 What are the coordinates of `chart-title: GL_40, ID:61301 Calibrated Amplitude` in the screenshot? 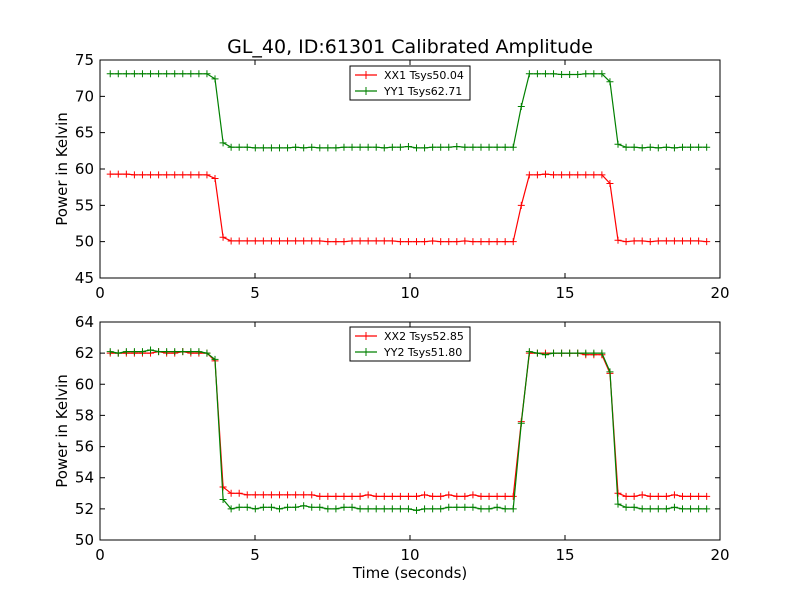 It's located at (410, 47).